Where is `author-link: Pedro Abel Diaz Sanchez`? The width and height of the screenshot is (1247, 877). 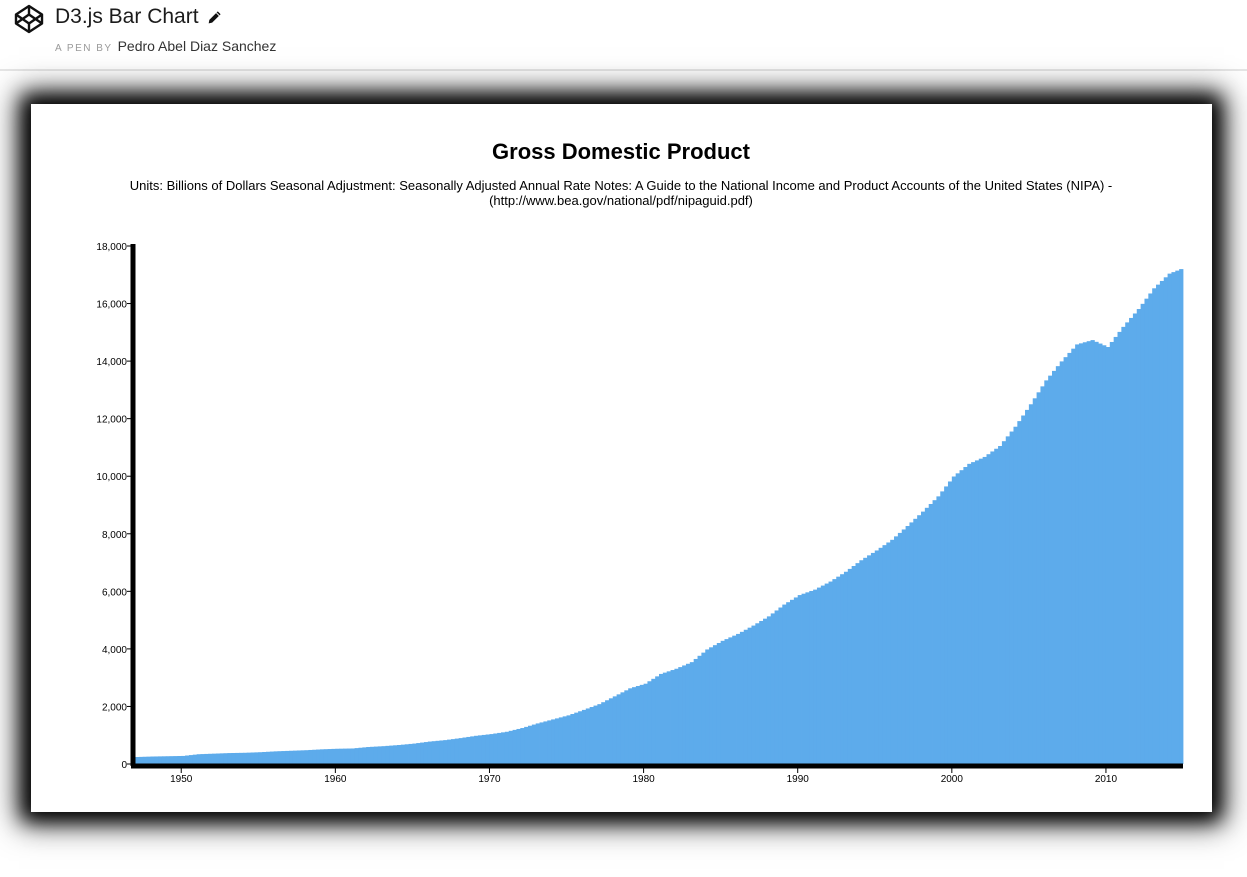
author-link: Pedro Abel Diaz Sanchez is located at coordinates (197, 46).